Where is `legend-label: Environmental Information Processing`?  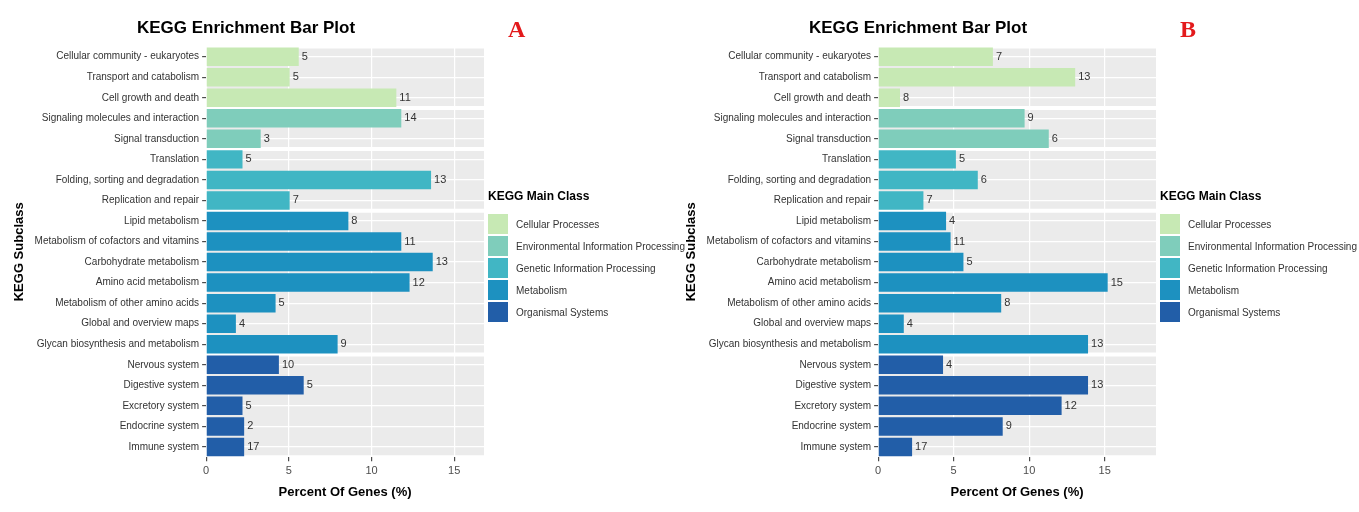
legend-label: Environmental Information Processing is located at coordinates (1272, 246).